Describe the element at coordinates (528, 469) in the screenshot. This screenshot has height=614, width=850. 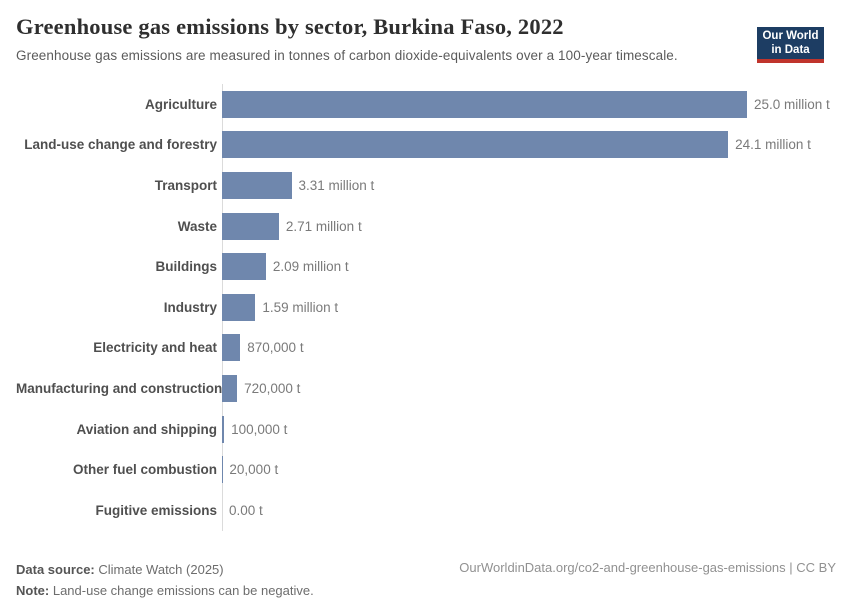
I see `bar-track: 20,000 t` at that location.